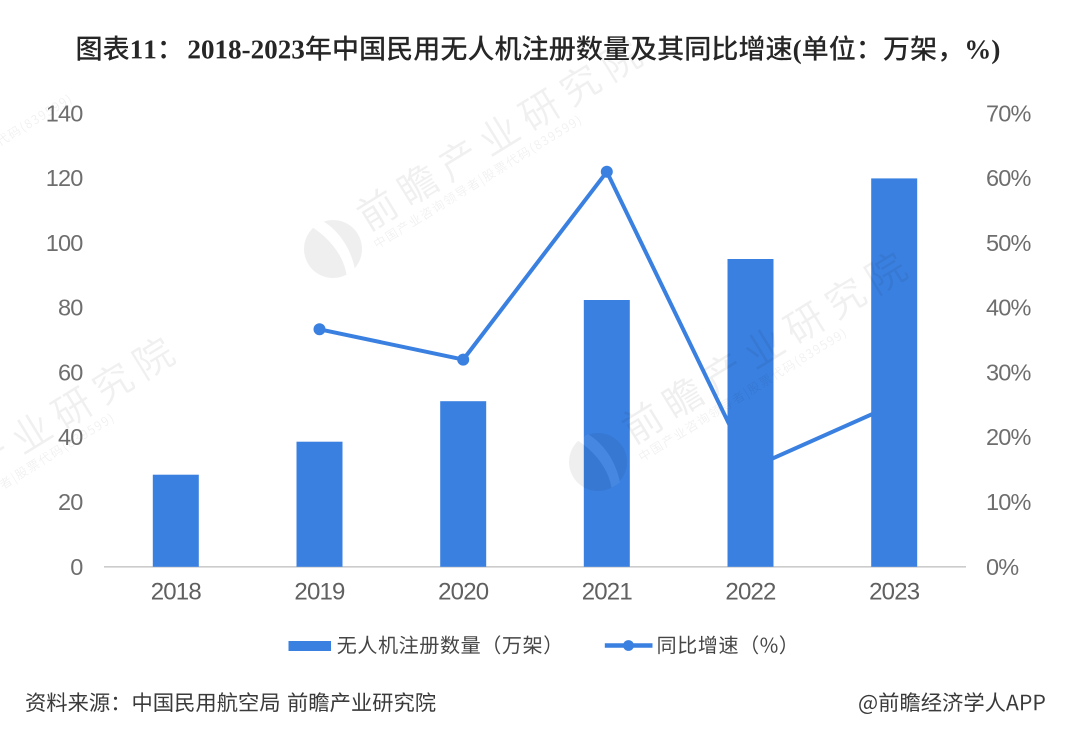 The height and width of the screenshot is (741, 1080). What do you see at coordinates (750, 592) in the screenshot?
I see `svg-text: 2022` at bounding box center [750, 592].